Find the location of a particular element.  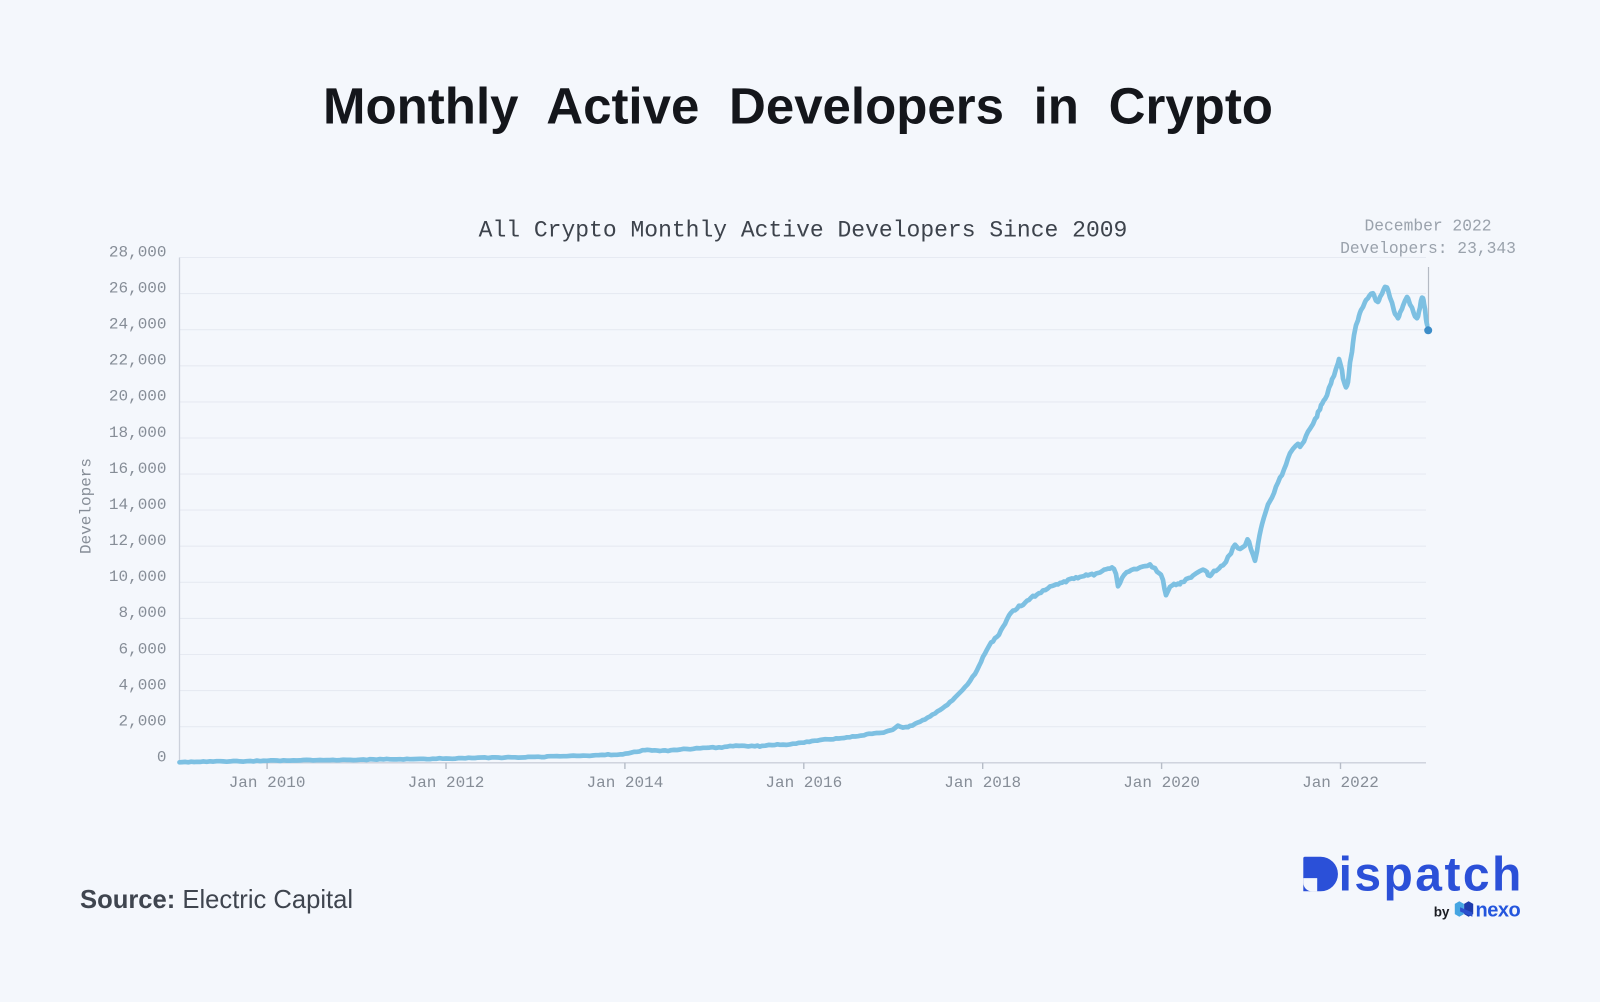

svg-text: Jan 2012 is located at coordinates (446, 783).